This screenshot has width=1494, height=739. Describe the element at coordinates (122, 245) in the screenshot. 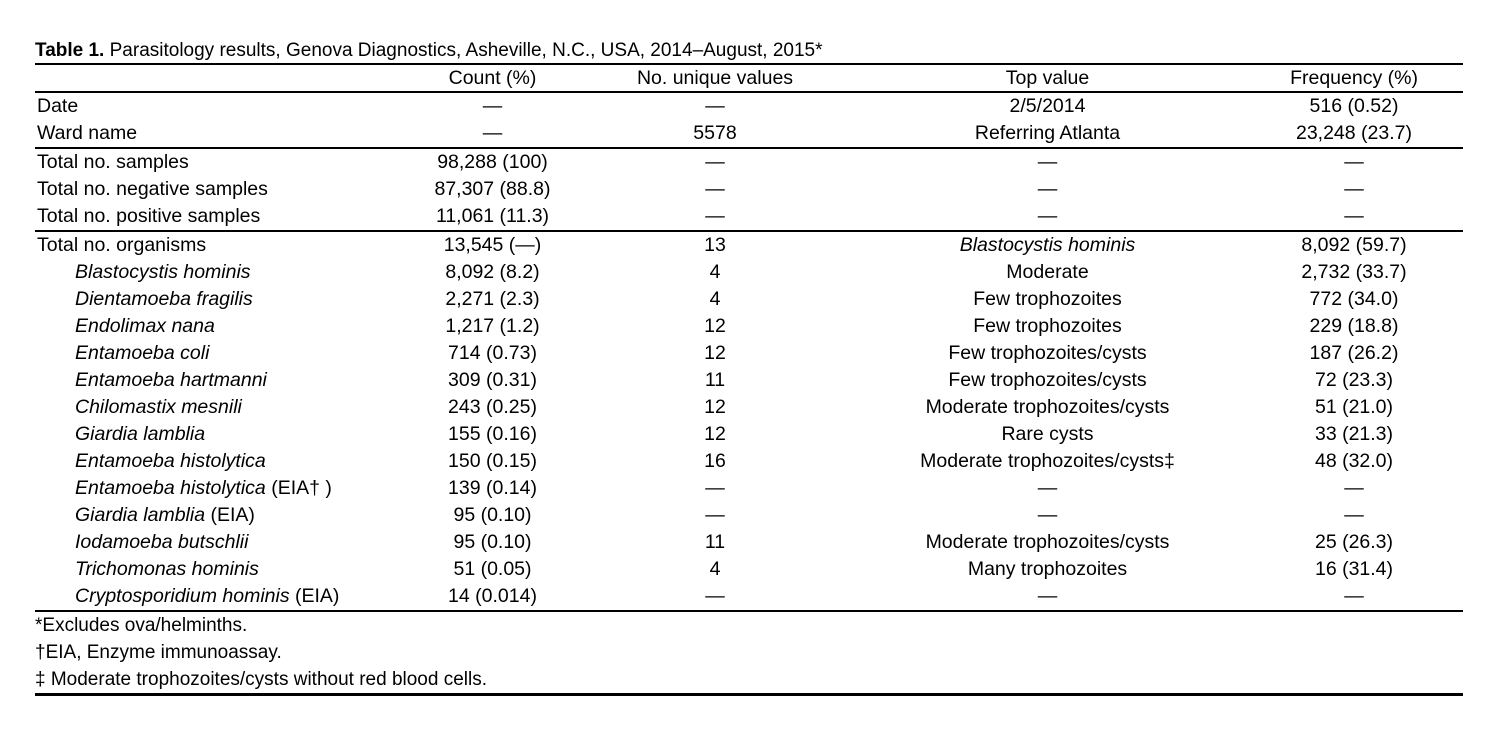

I see `row-label-name: Total no. organisms` at that location.